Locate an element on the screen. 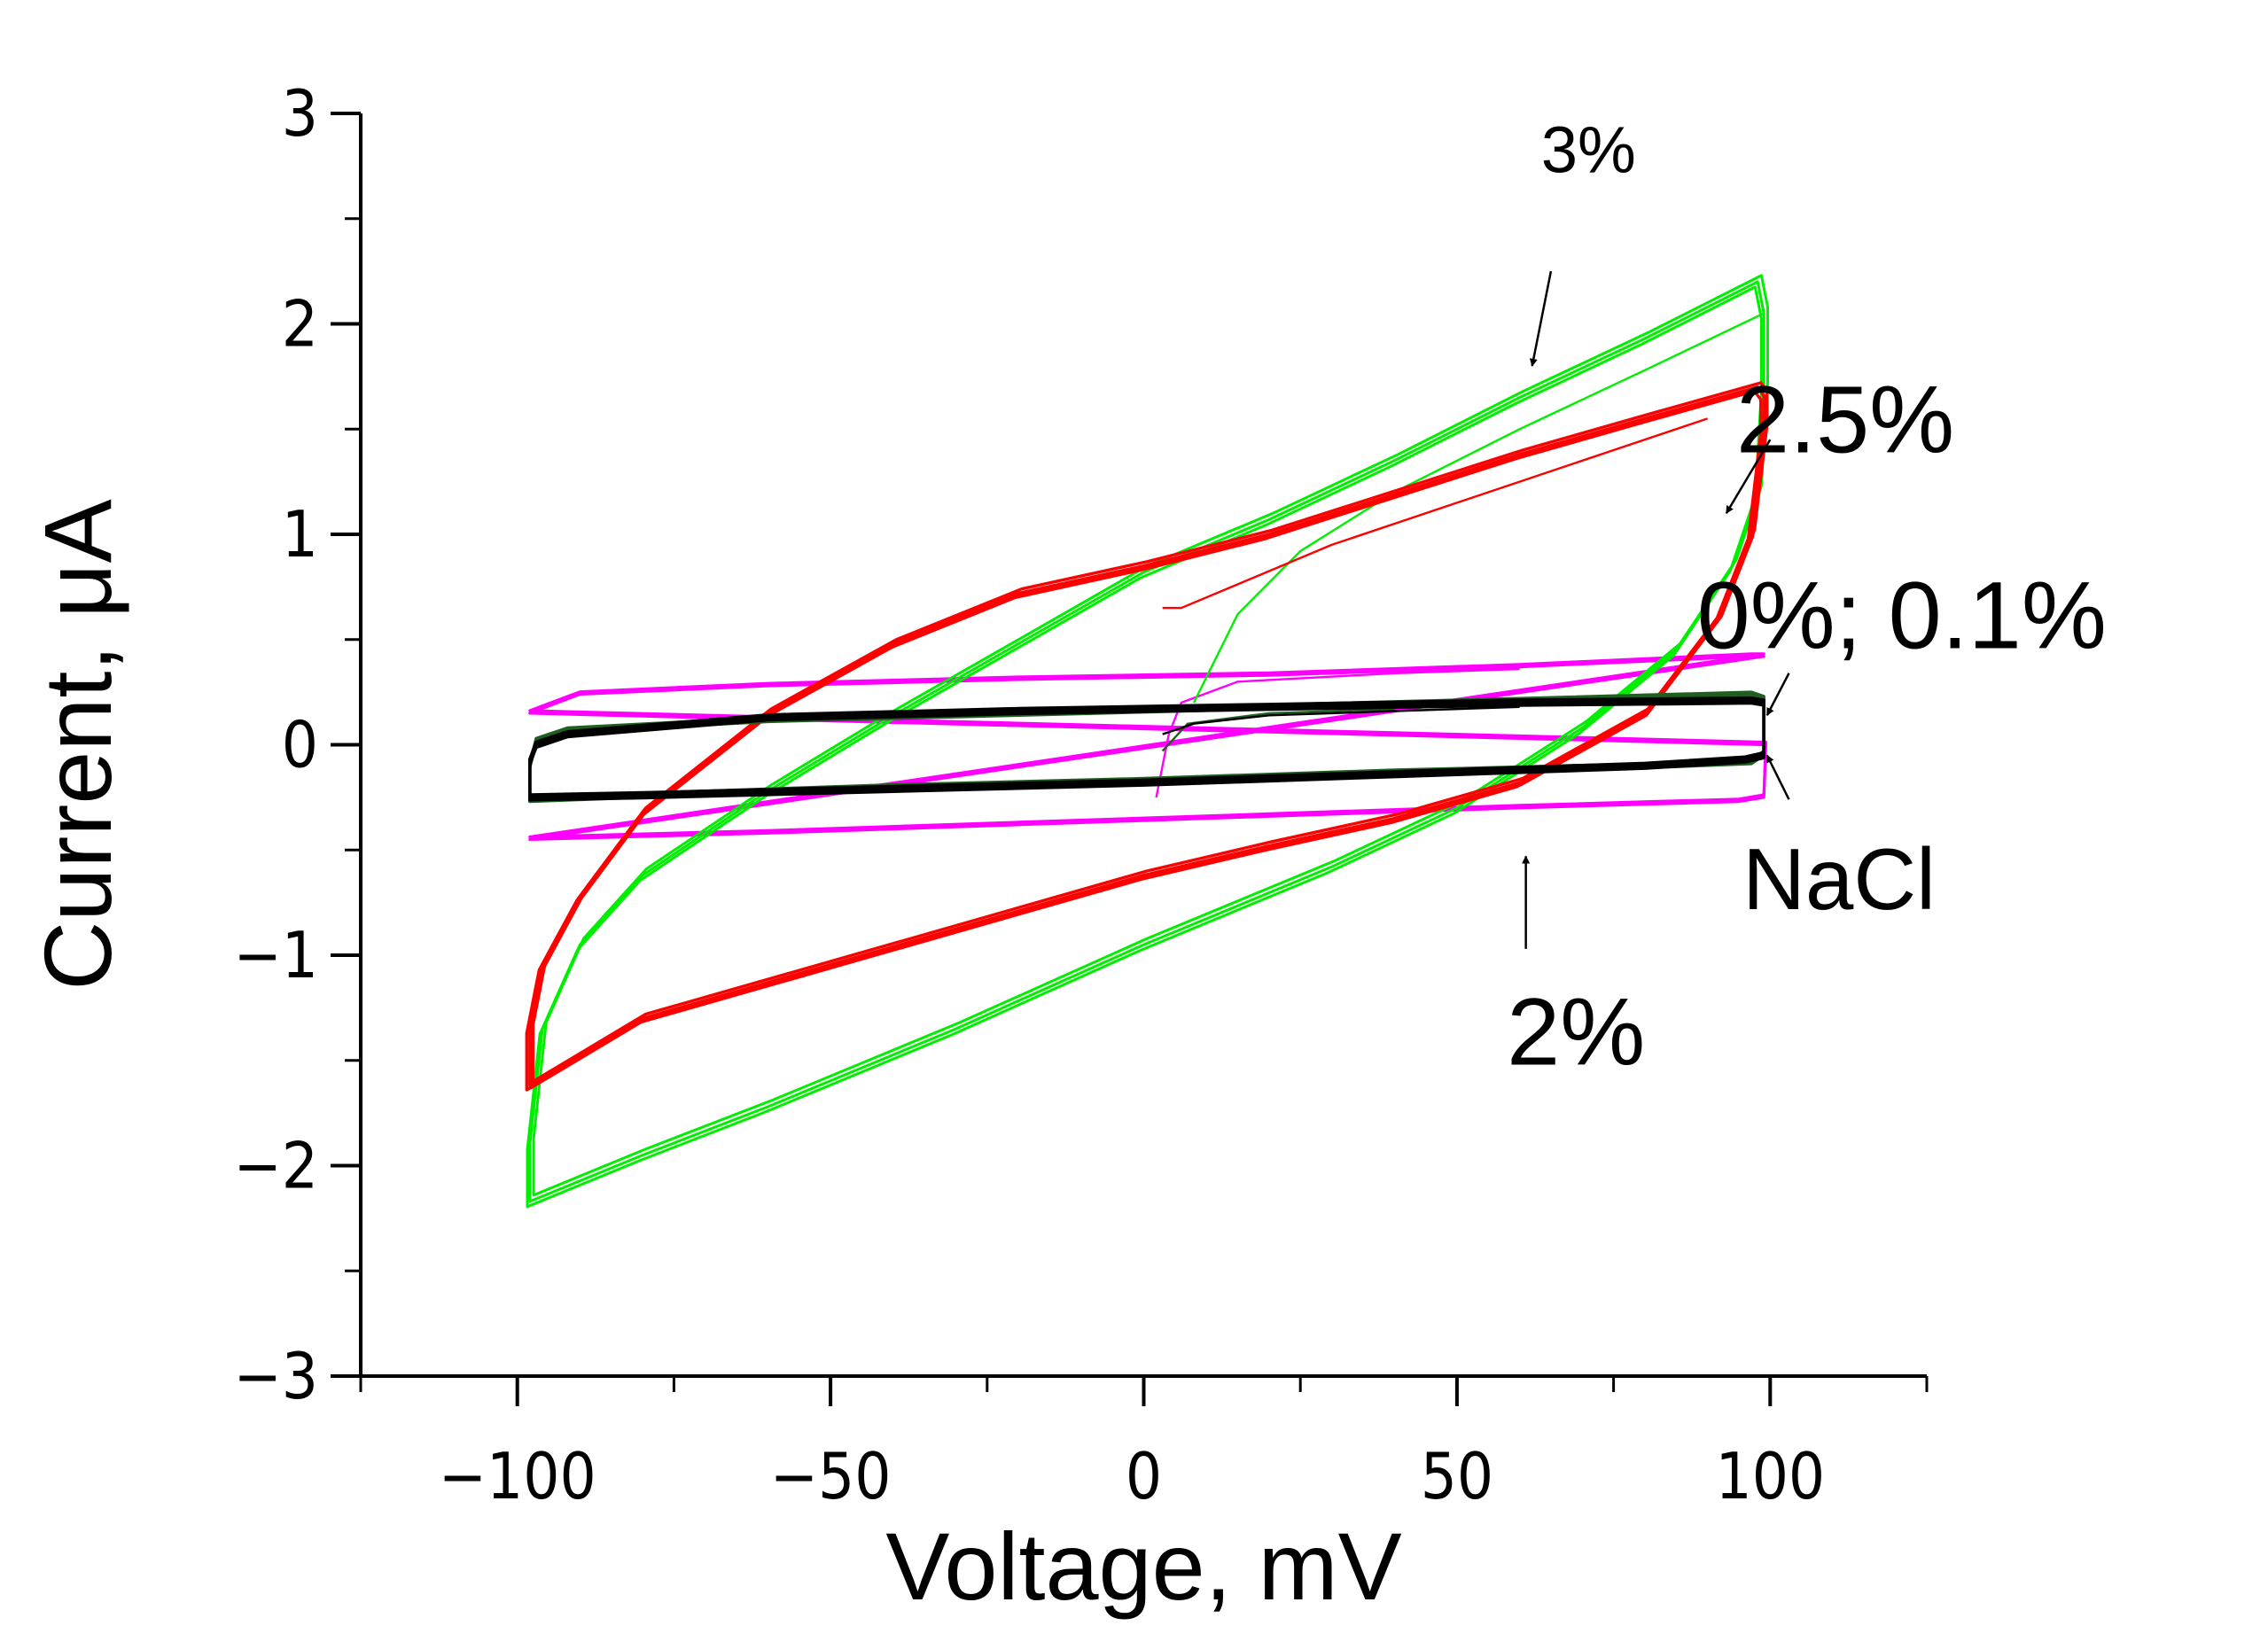 This screenshot has height=1649, width=2268. x-tick-label: 0 is located at coordinates (1144, 1476).